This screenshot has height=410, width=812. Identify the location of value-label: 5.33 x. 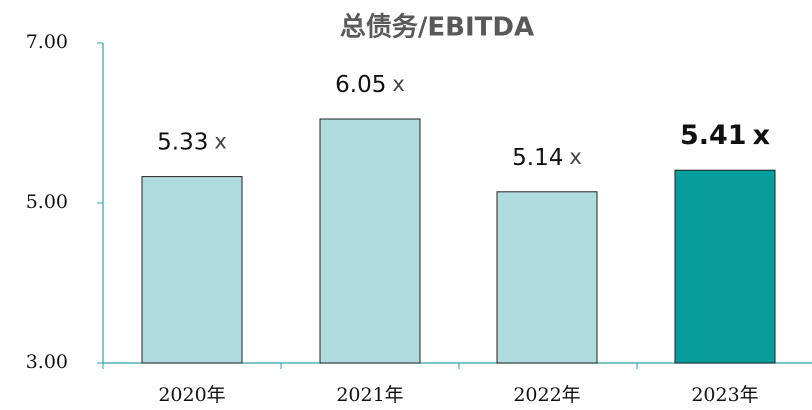
(192, 142).